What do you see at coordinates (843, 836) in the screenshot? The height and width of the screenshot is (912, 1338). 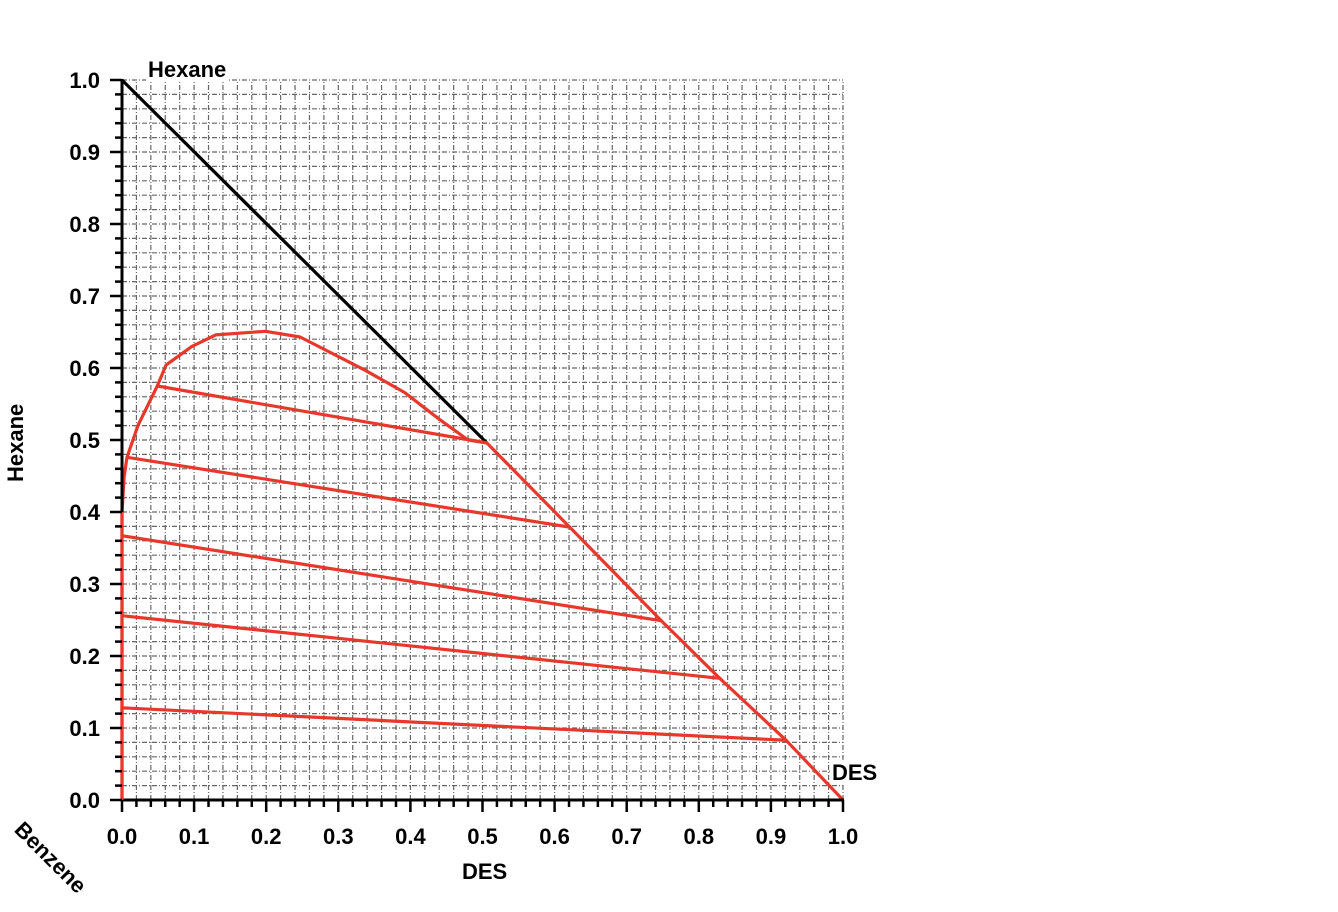 I see `x-tick-label: 1.0` at bounding box center [843, 836].